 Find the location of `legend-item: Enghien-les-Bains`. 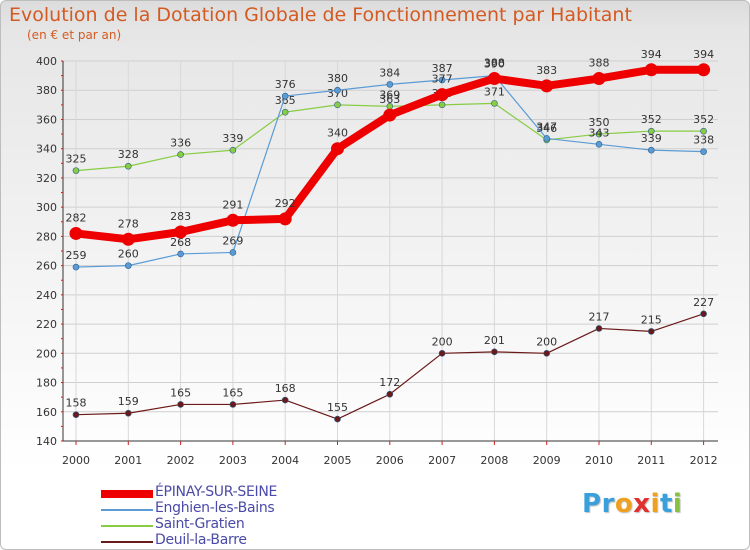

legend-item: Enghien-les-Bains is located at coordinates (221, 509).